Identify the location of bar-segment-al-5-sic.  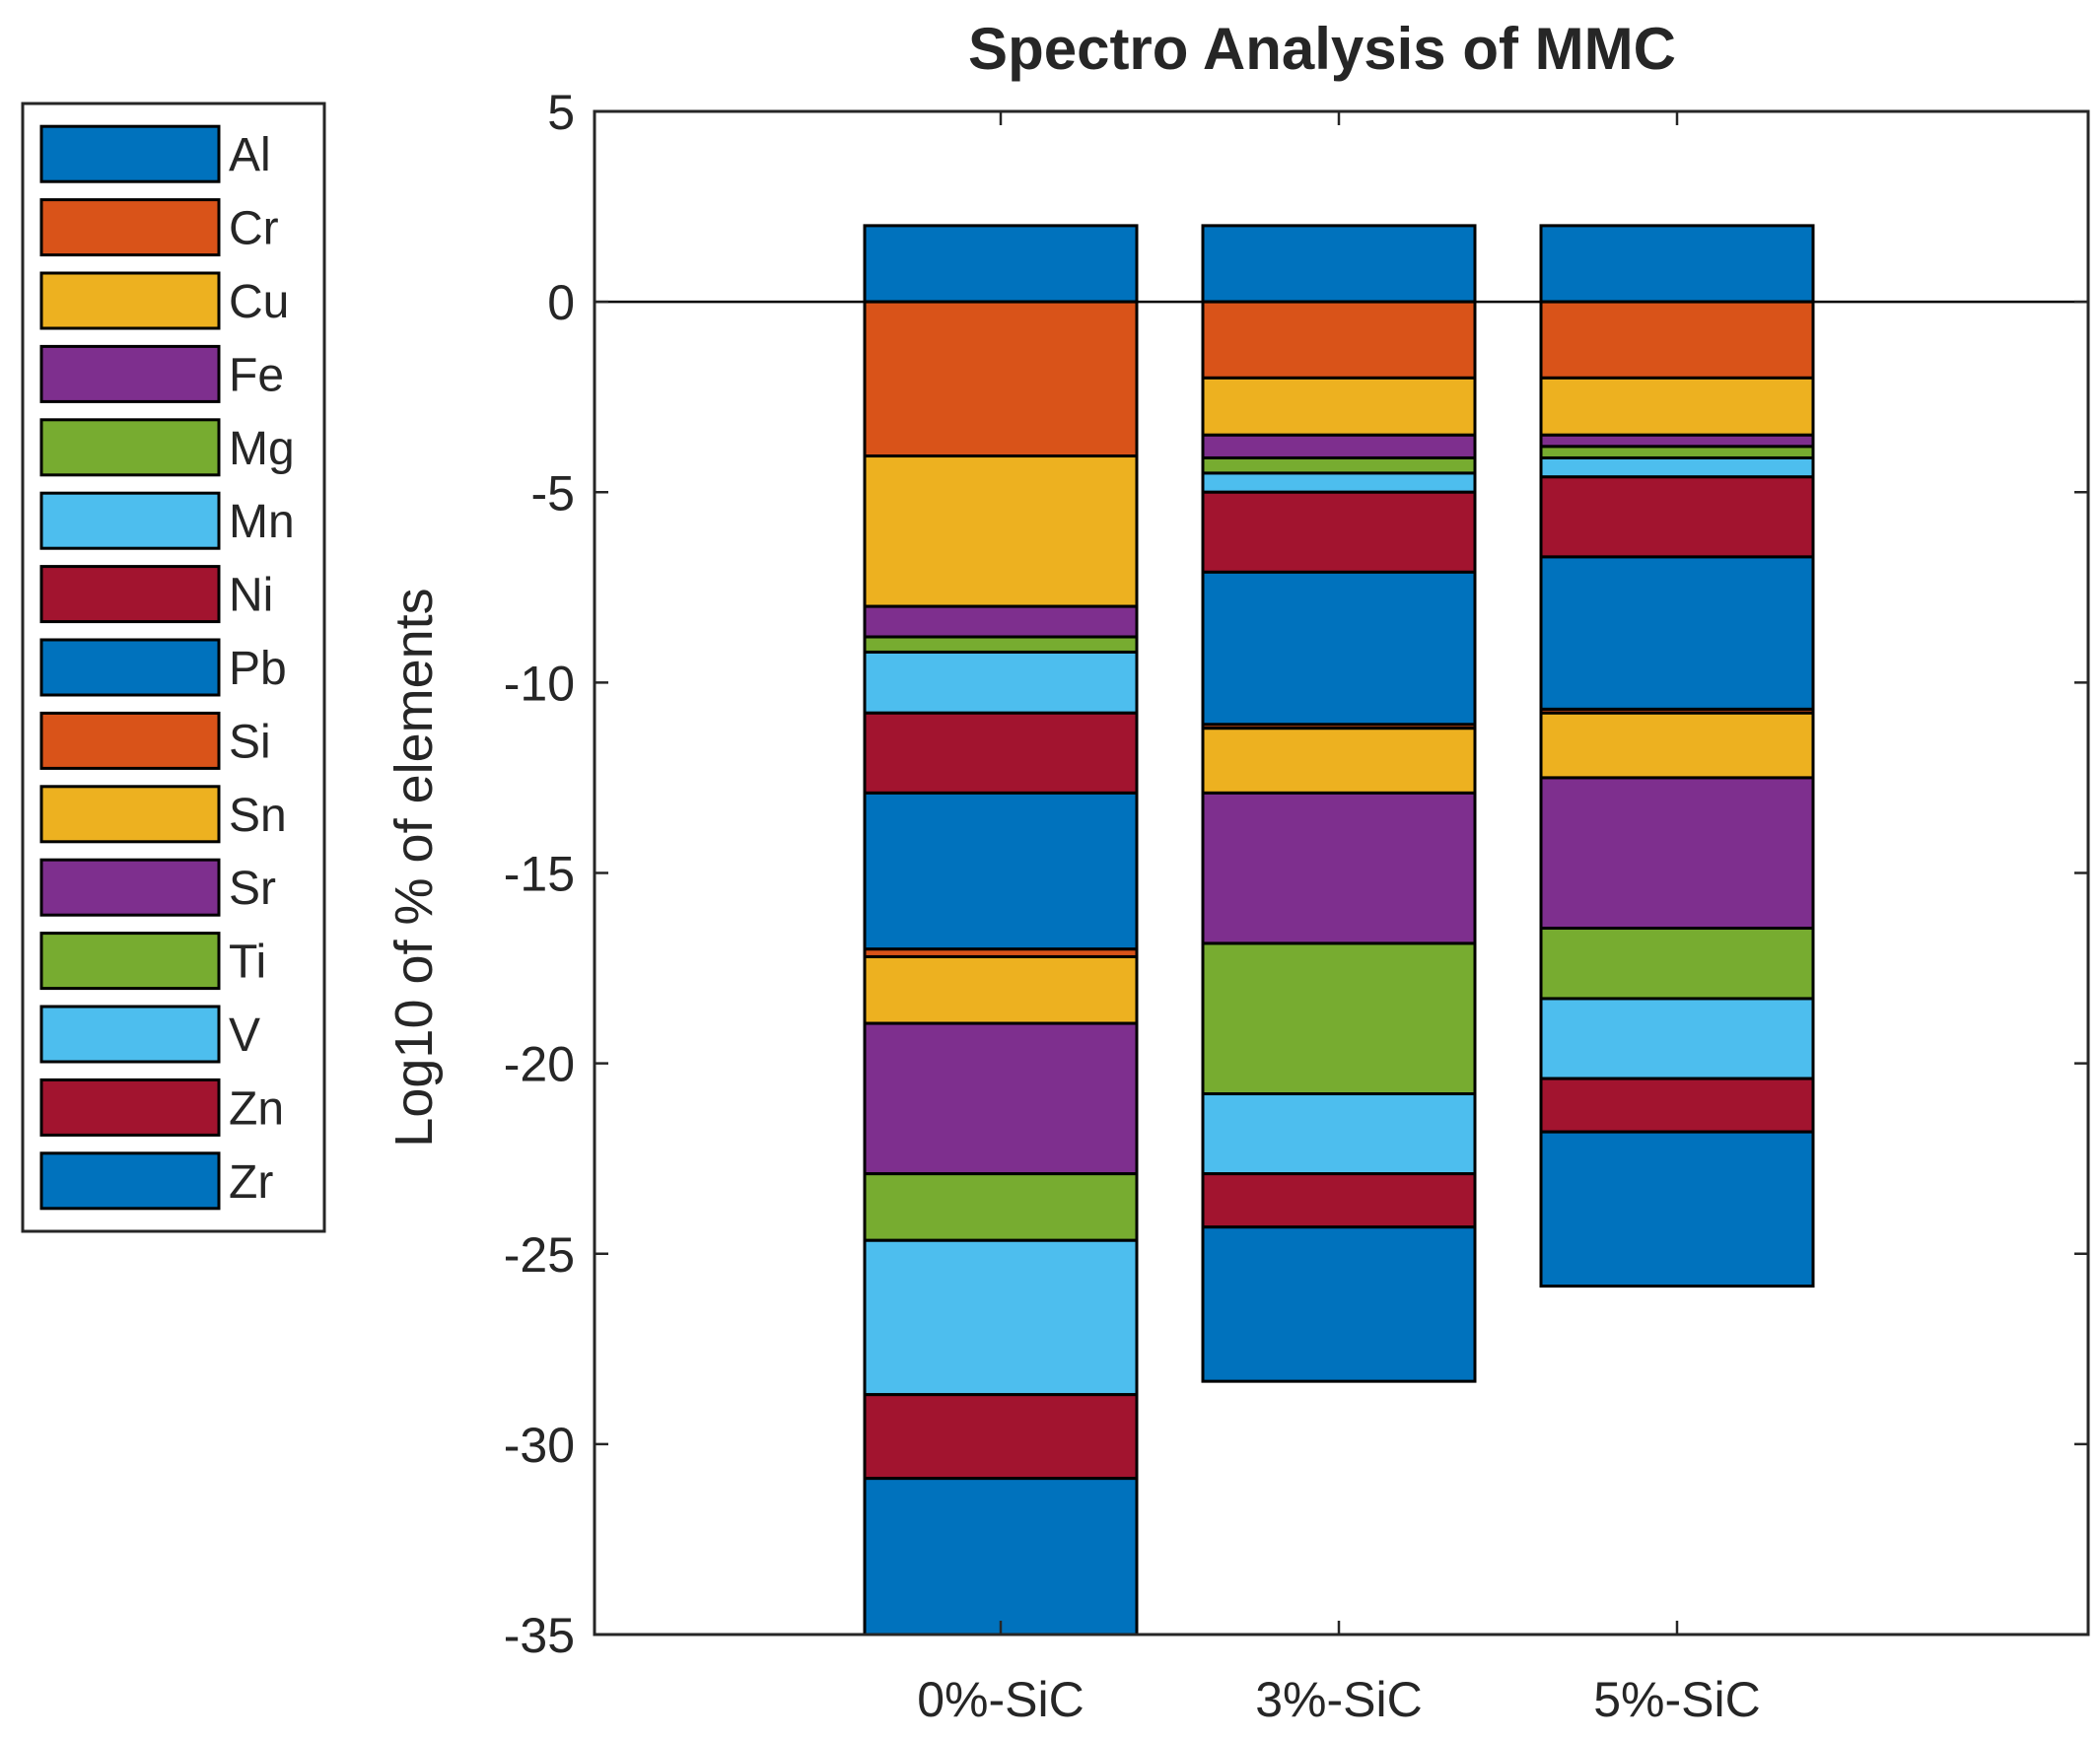
(1677, 264).